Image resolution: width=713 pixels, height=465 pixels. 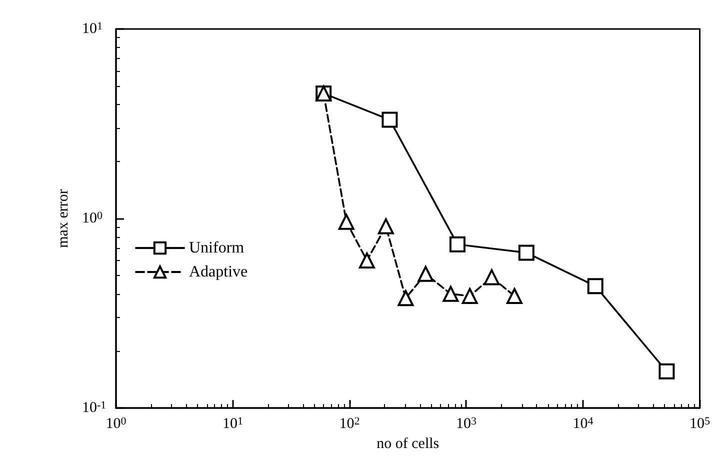 I want to click on legend-label: Adaptive, so click(x=218, y=272).